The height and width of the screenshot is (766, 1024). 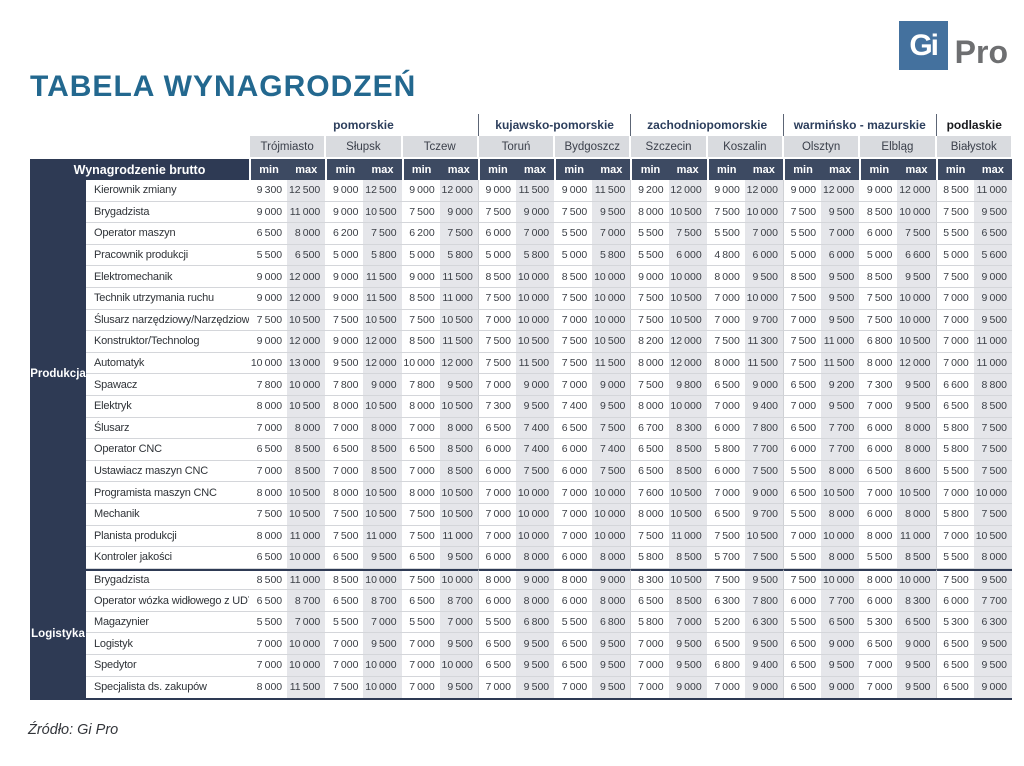 What do you see at coordinates (167, 687) in the screenshot?
I see `job-title-cell: Specjalista ds. zakupów` at bounding box center [167, 687].